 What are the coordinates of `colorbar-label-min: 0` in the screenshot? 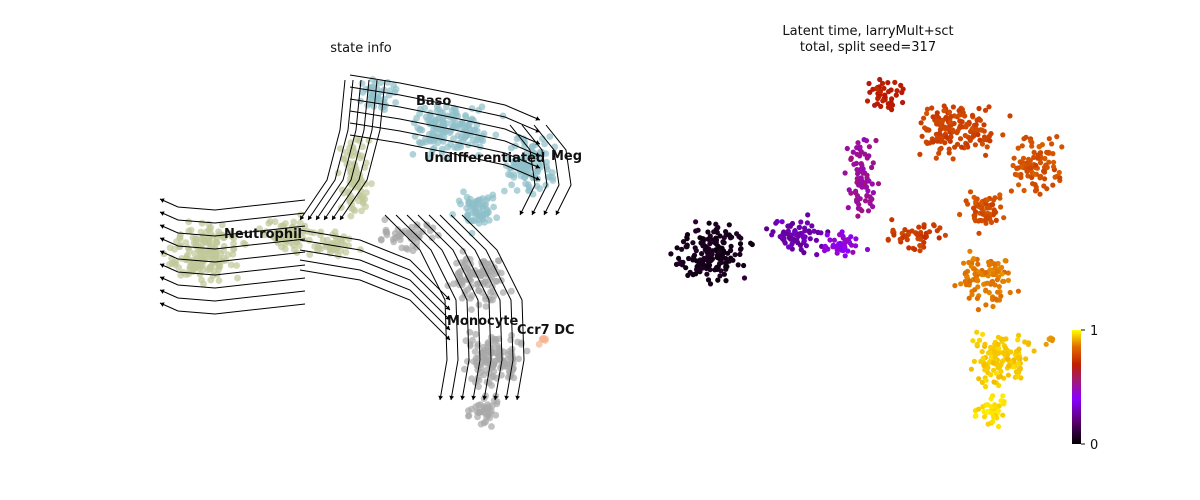 It's located at (1094, 445).